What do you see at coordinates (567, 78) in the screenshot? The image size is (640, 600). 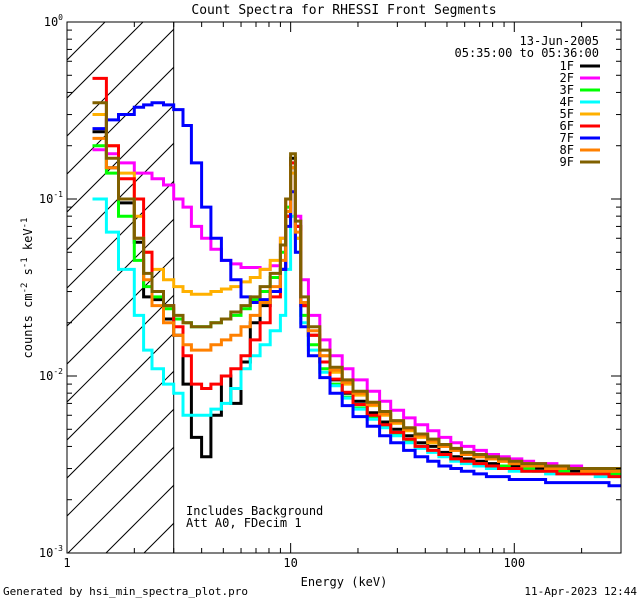 I see `legend-label-2F: 2F` at bounding box center [567, 78].